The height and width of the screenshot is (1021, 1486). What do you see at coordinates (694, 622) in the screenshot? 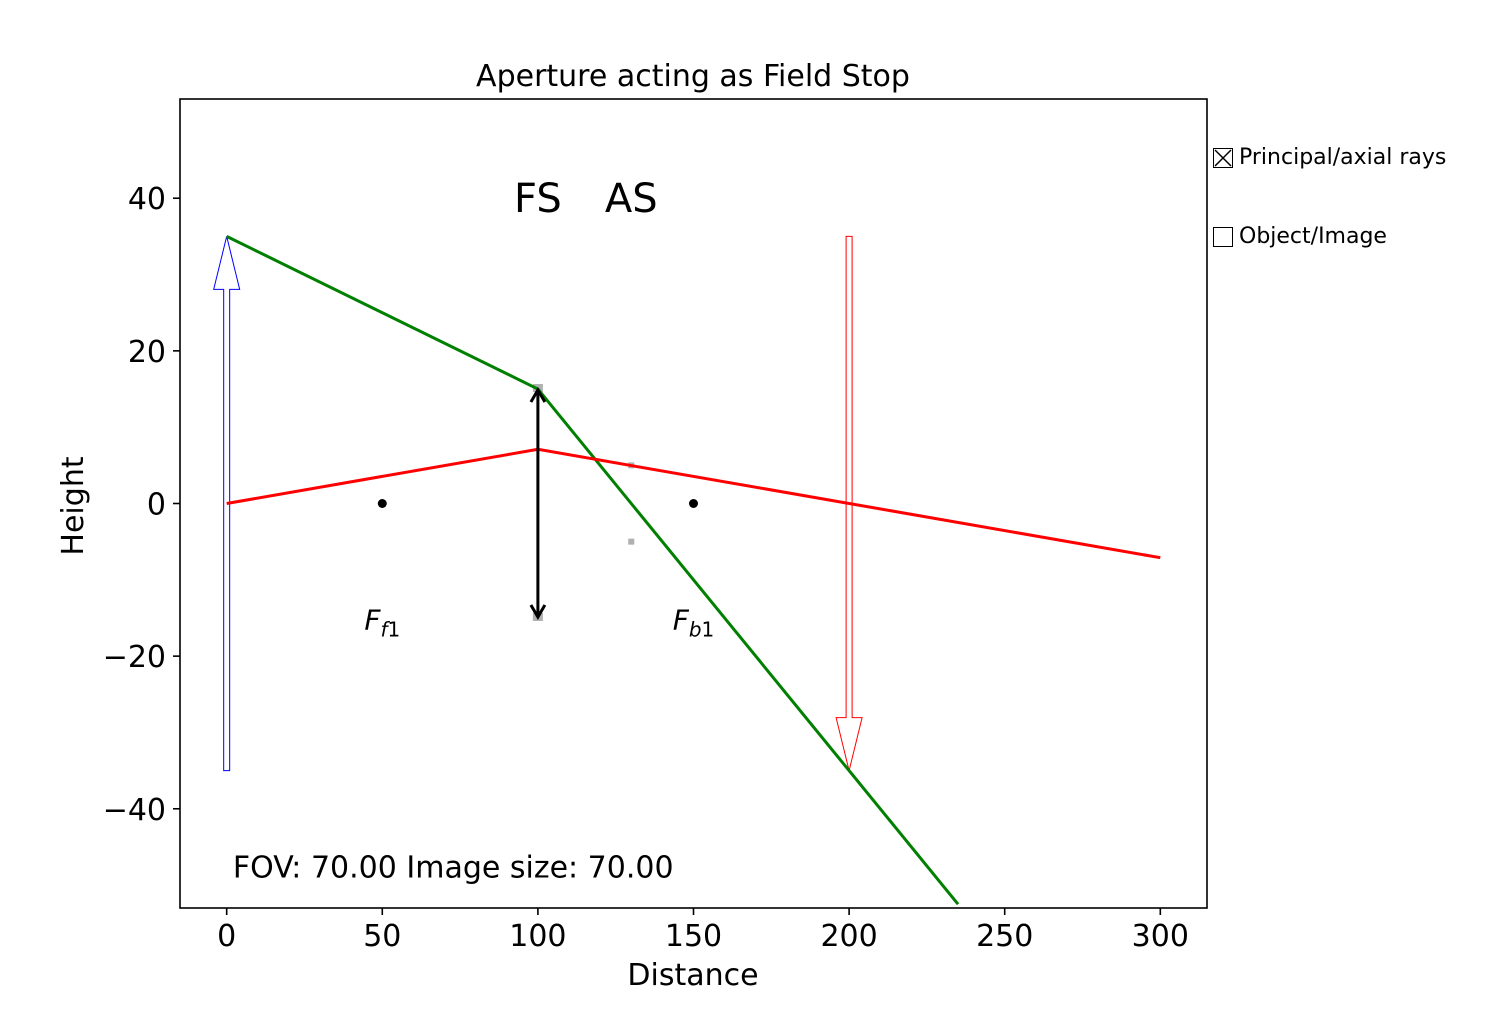
I see `focal-point-label-1: Fb1` at bounding box center [694, 622].